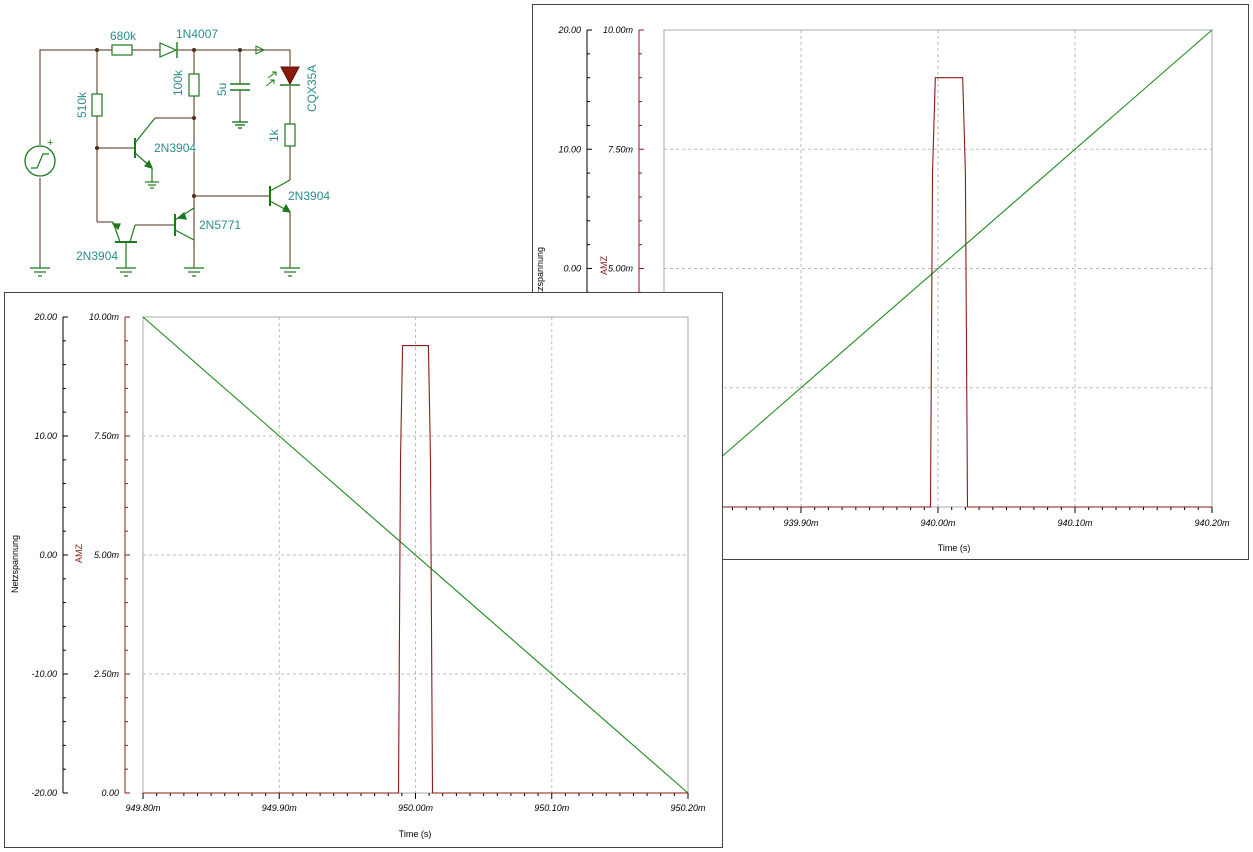 The width and height of the screenshot is (1253, 852). Describe the element at coordinates (416, 808) in the screenshot. I see `x-tick-label: 950.00m` at that location.